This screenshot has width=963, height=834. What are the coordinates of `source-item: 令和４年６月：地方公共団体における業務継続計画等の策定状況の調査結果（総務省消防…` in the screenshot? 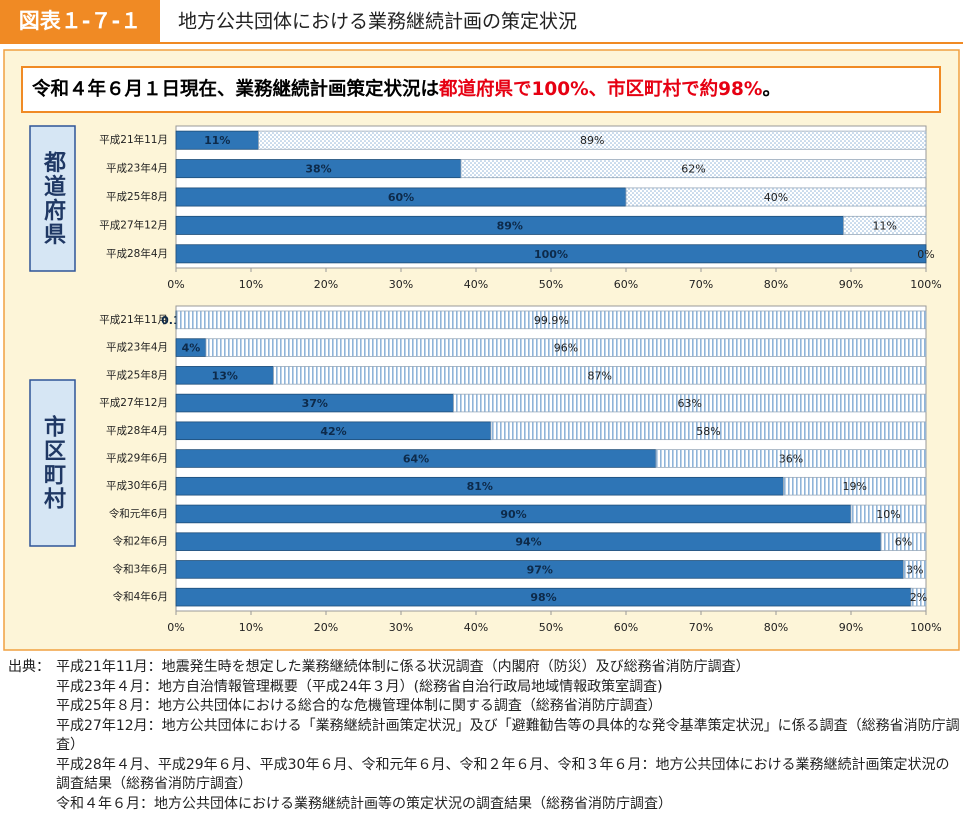 It's located at (364, 803).